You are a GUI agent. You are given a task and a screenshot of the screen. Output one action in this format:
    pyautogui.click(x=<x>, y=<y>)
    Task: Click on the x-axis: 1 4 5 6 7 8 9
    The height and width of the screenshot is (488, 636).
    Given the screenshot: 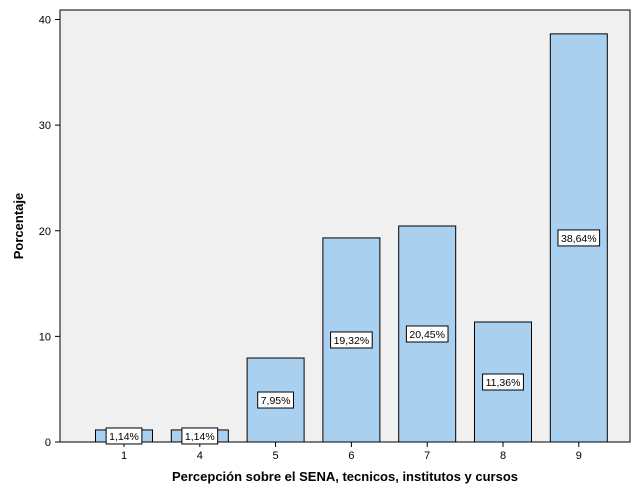 What is the action you would take?
    pyautogui.click(x=351, y=452)
    